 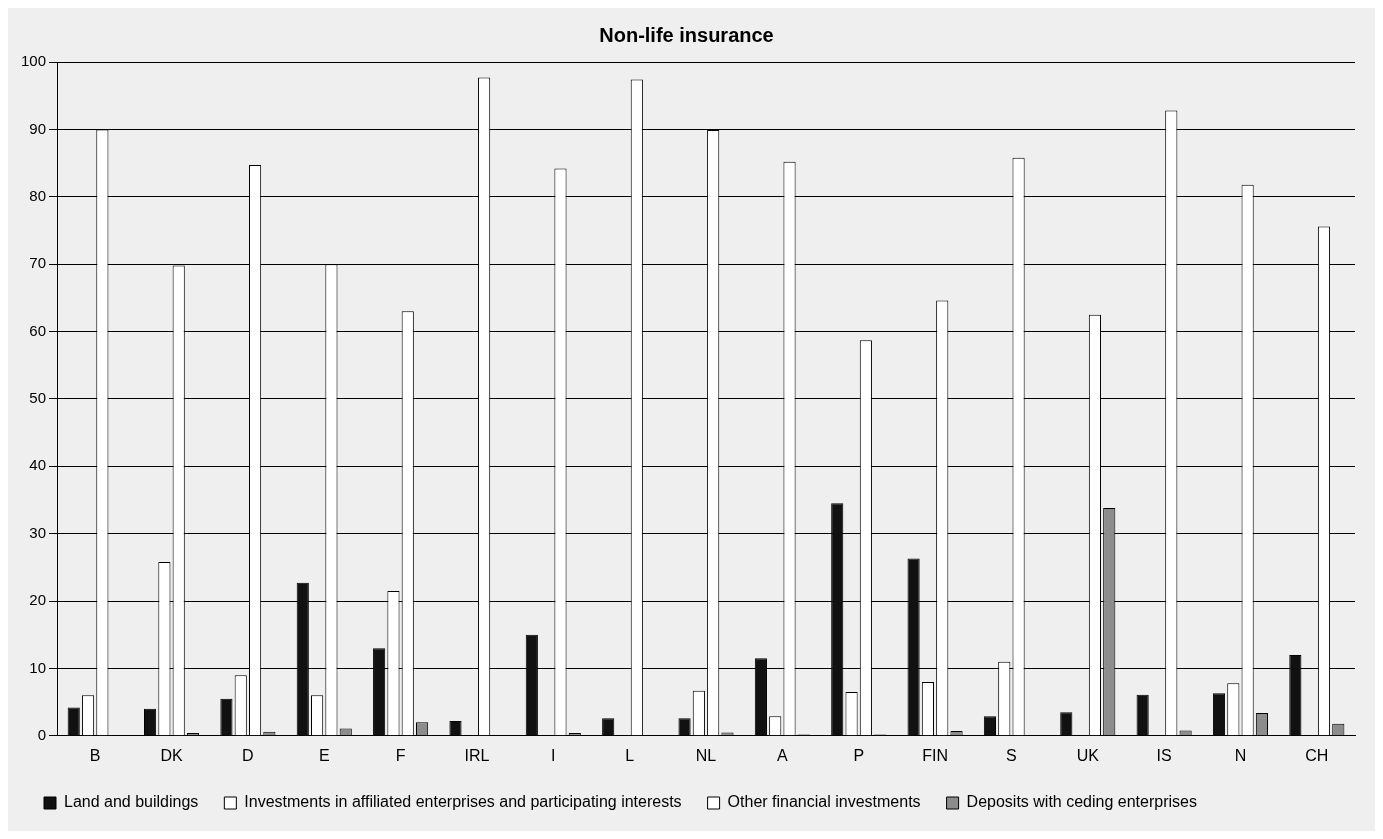 What do you see at coordinates (1081, 802) in the screenshot?
I see `legend-label: Deposits with ceding enterprises` at bounding box center [1081, 802].